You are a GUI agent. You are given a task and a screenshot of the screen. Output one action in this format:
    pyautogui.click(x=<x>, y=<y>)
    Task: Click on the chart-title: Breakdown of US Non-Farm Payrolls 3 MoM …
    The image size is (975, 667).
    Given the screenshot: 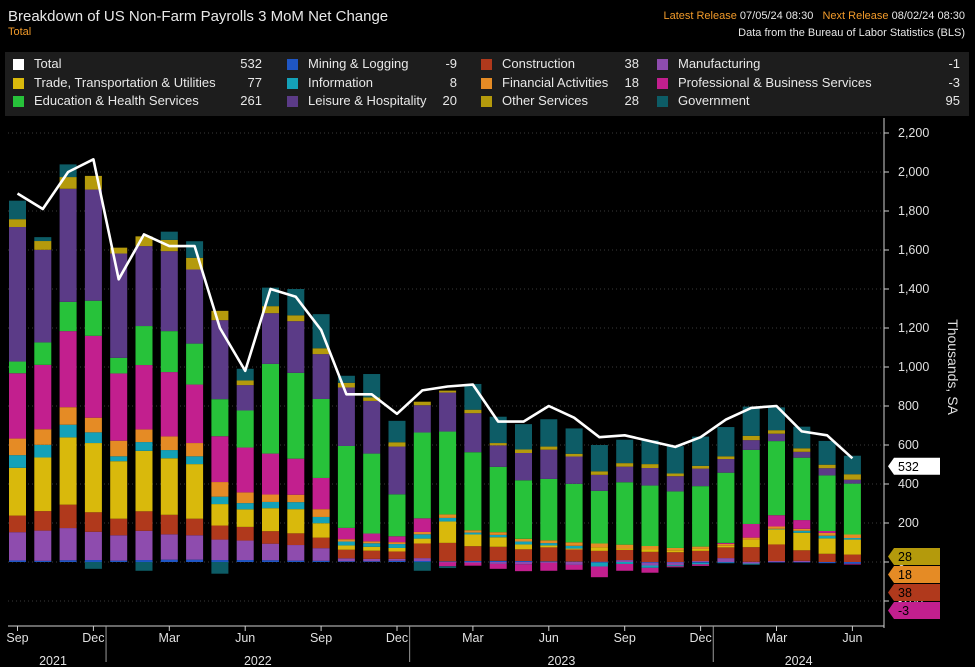 What is the action you would take?
    pyautogui.click(x=198, y=16)
    